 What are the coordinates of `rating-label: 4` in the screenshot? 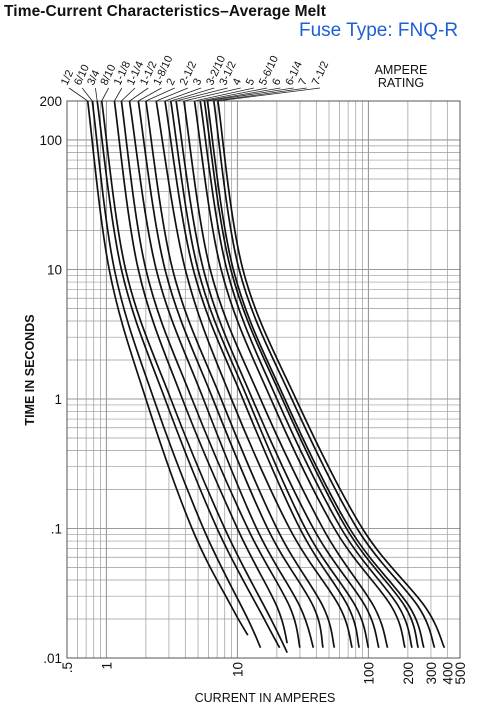 It's located at (237, 82).